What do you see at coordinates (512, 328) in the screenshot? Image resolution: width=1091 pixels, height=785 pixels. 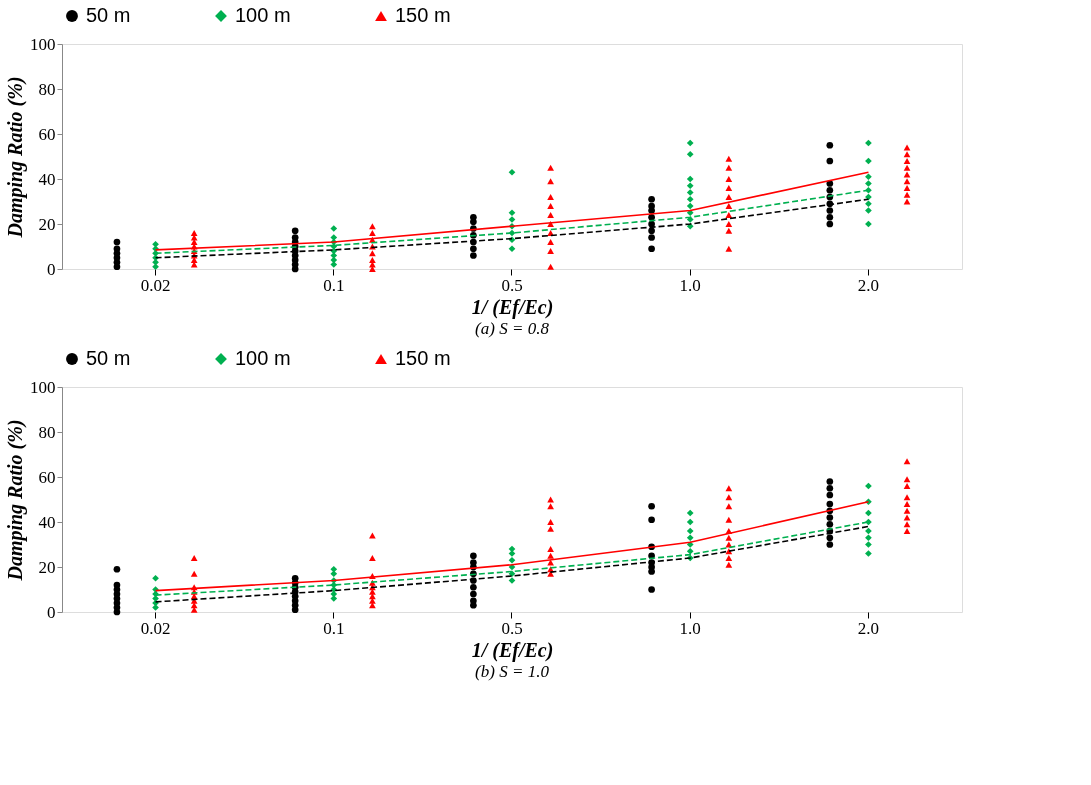 I see `text: (a) S = 0.8` at bounding box center [512, 328].